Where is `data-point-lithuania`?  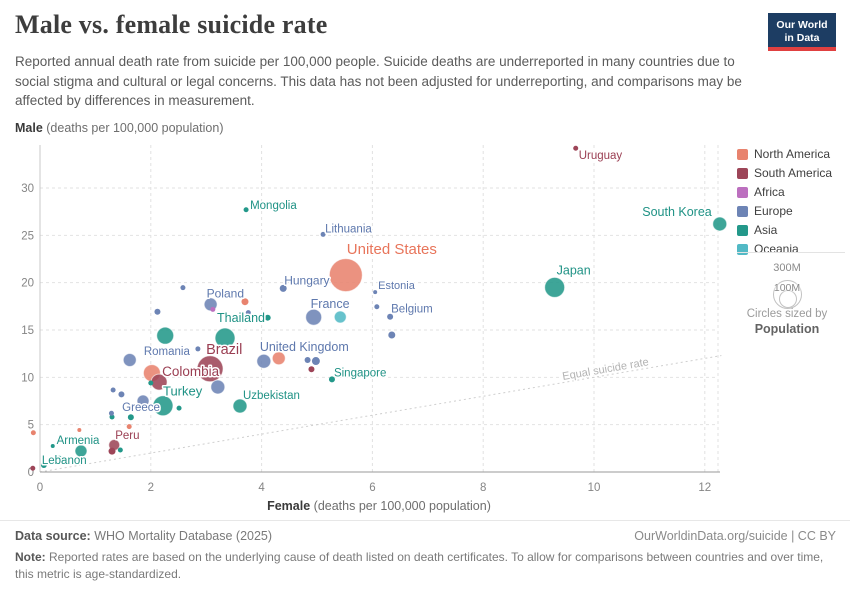
data-point-lithuania is located at coordinates (323, 234).